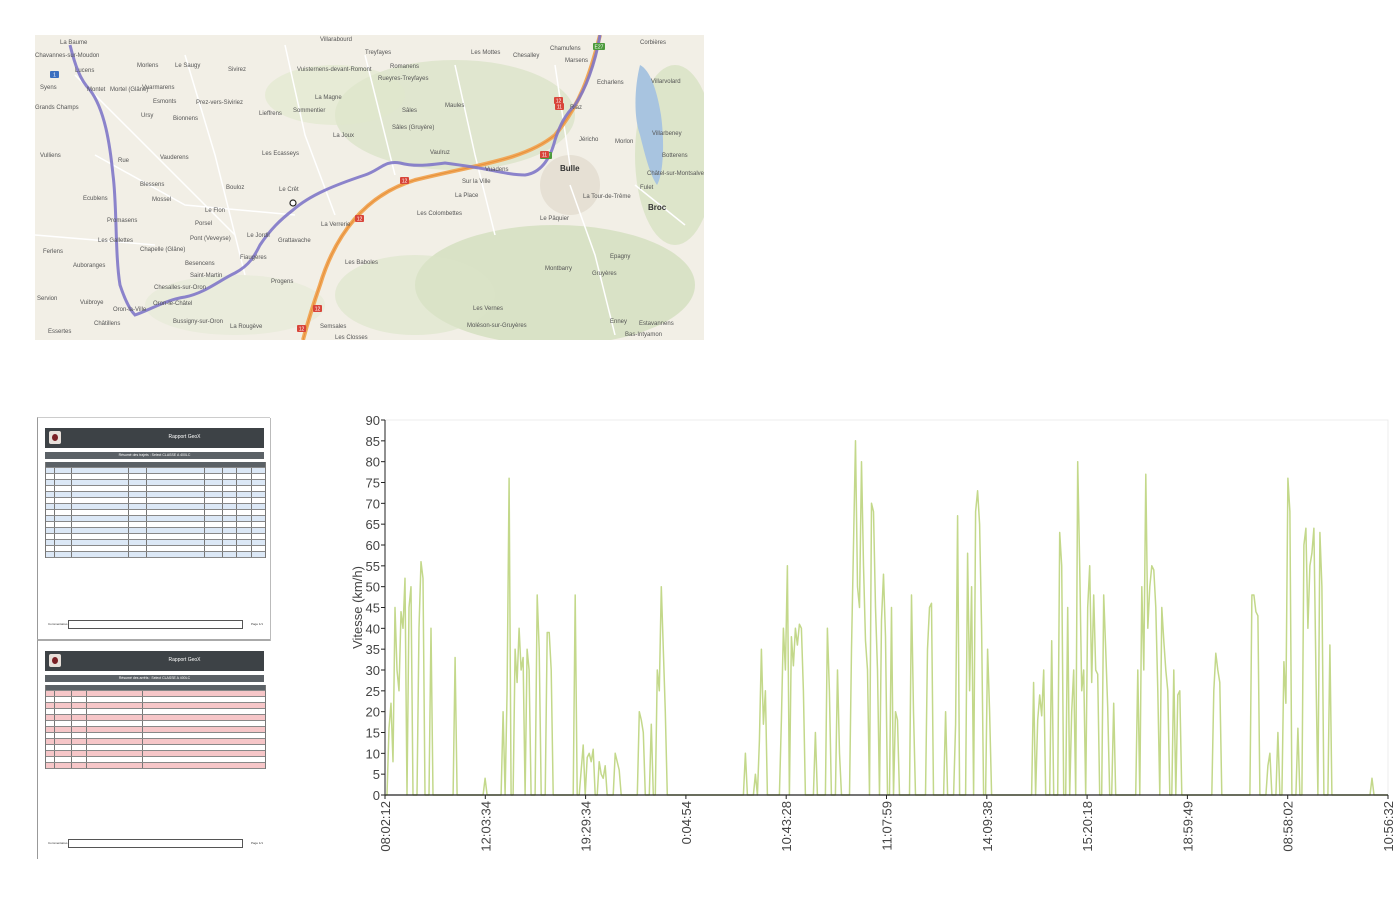  Describe the element at coordinates (786, 826) in the screenshot. I see `x-tick-label: 10:43:28` at that location.